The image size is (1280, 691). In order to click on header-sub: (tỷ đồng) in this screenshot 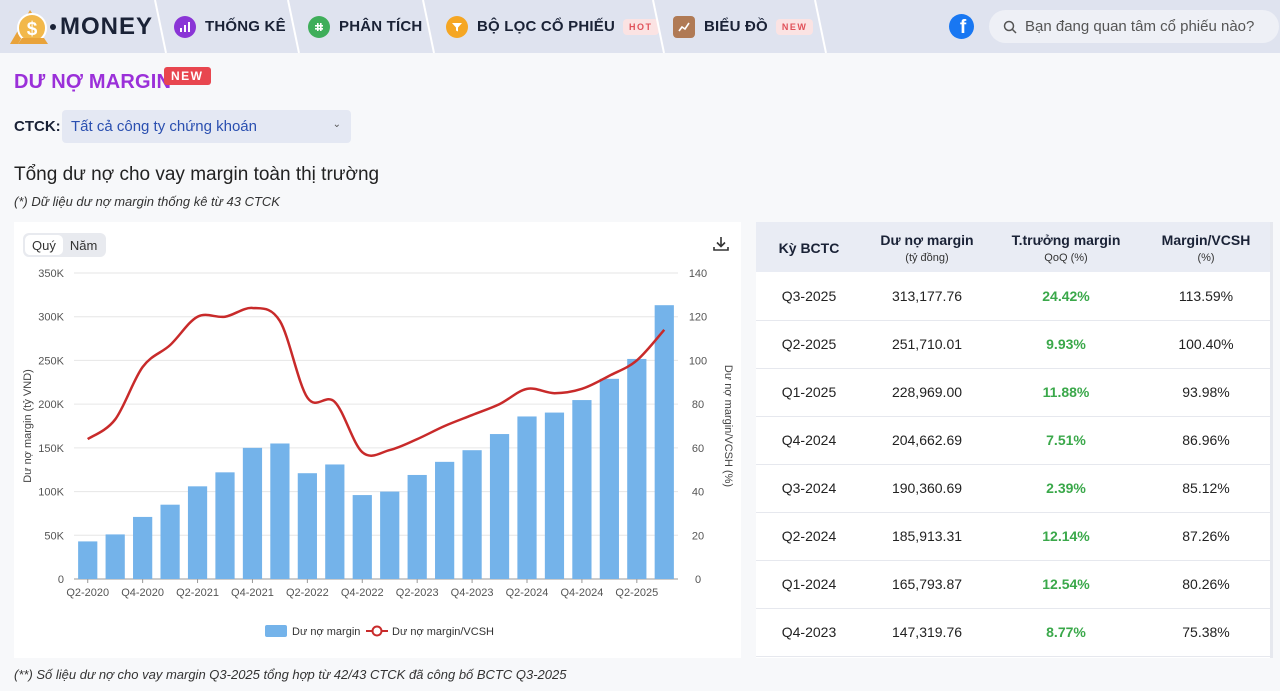, I will do `click(927, 258)`.